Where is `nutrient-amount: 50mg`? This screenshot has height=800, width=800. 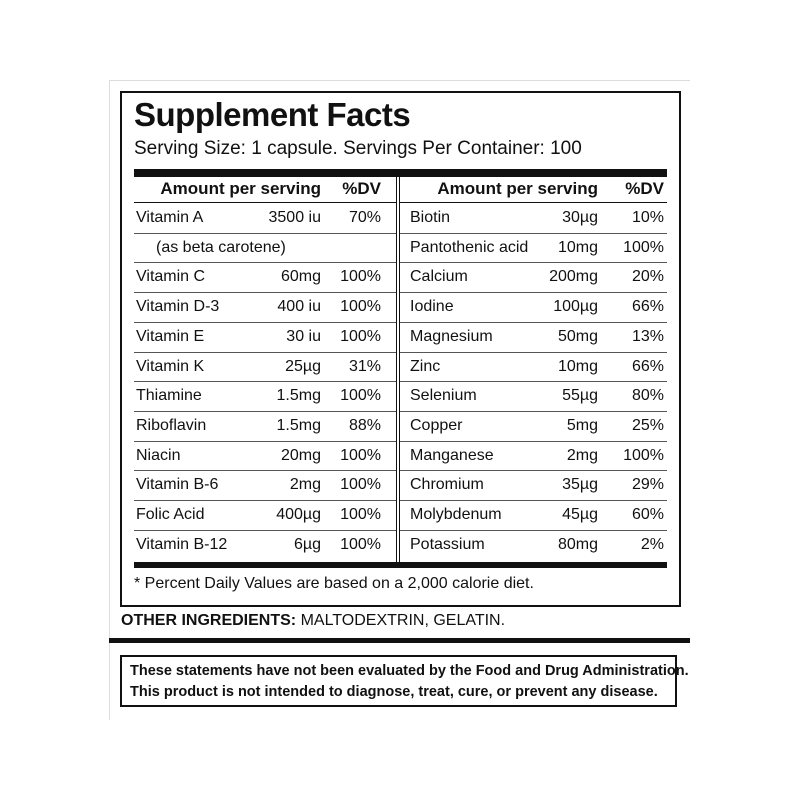
nutrient-amount: 50mg is located at coordinates (577, 336).